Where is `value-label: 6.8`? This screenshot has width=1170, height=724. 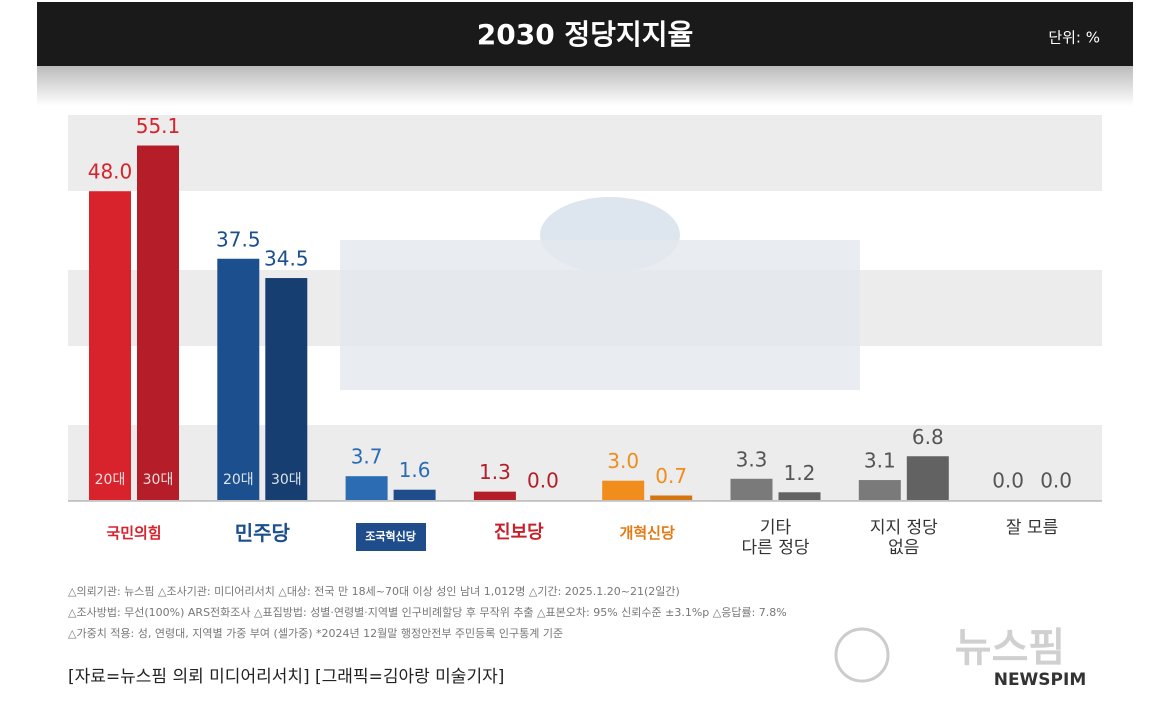
value-label: 6.8 is located at coordinates (928, 437).